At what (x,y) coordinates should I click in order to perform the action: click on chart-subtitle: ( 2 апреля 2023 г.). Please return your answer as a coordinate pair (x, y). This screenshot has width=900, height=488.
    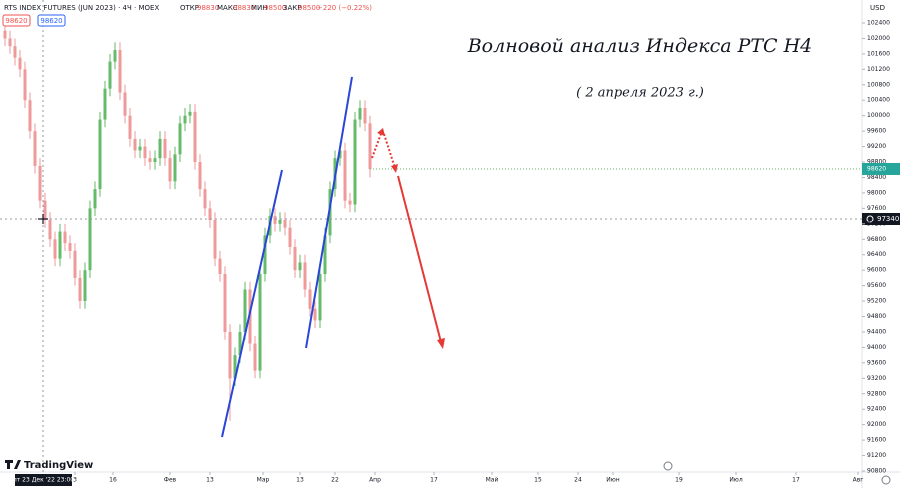
    Looking at the image, I should click on (640, 93).